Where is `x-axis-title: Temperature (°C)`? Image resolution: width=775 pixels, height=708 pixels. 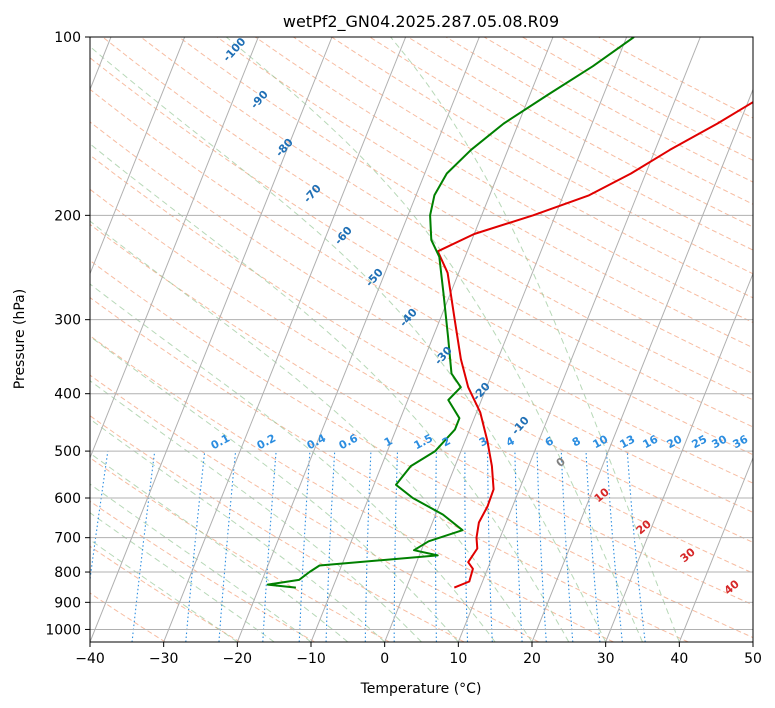
x-axis-title: Temperature (°C) is located at coordinates (421, 689).